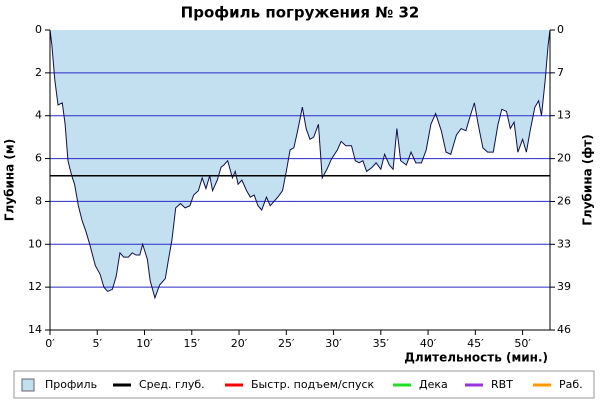 This screenshot has height=400, width=600. Describe the element at coordinates (71, 384) in the screenshot. I see `legend-label: Профиль` at that location.